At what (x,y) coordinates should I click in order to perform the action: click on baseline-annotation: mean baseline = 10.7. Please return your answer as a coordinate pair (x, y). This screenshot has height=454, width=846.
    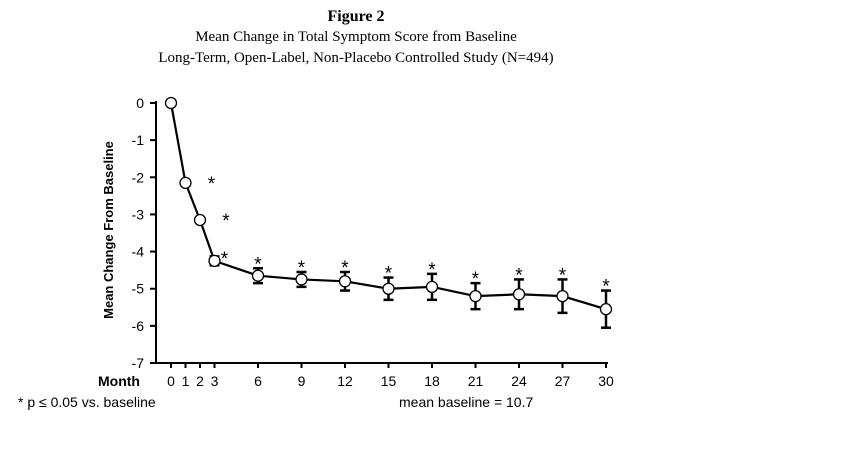
    Looking at the image, I should click on (466, 402).